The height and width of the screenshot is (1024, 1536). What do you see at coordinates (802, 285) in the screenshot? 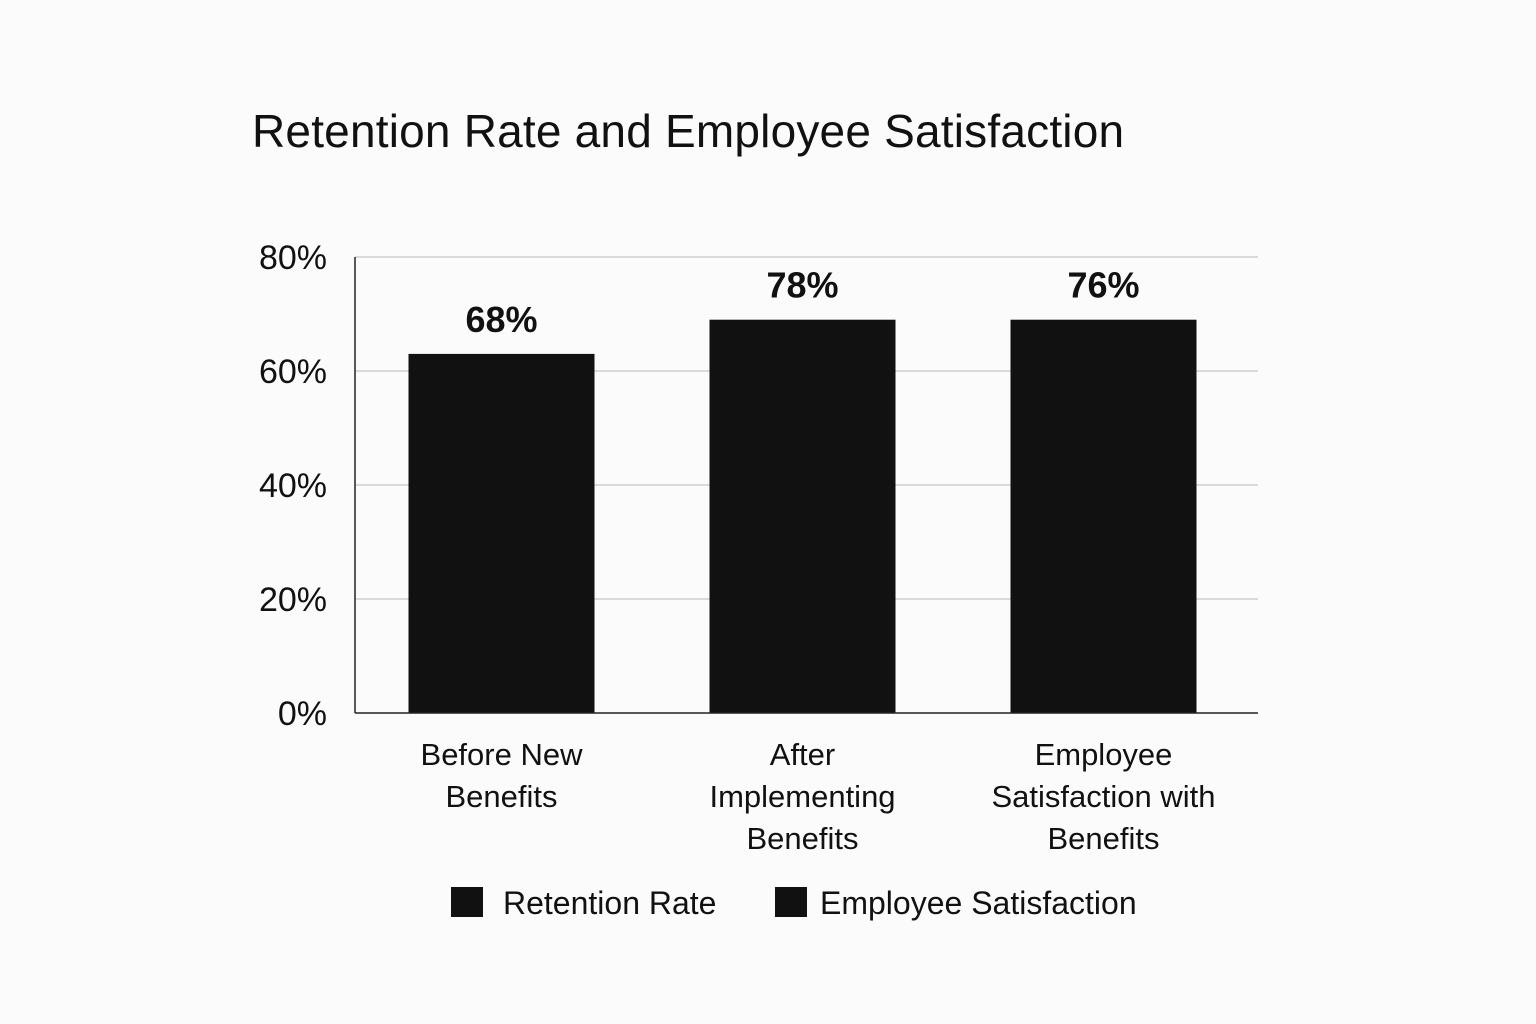
I see `data-label: 78%` at bounding box center [802, 285].